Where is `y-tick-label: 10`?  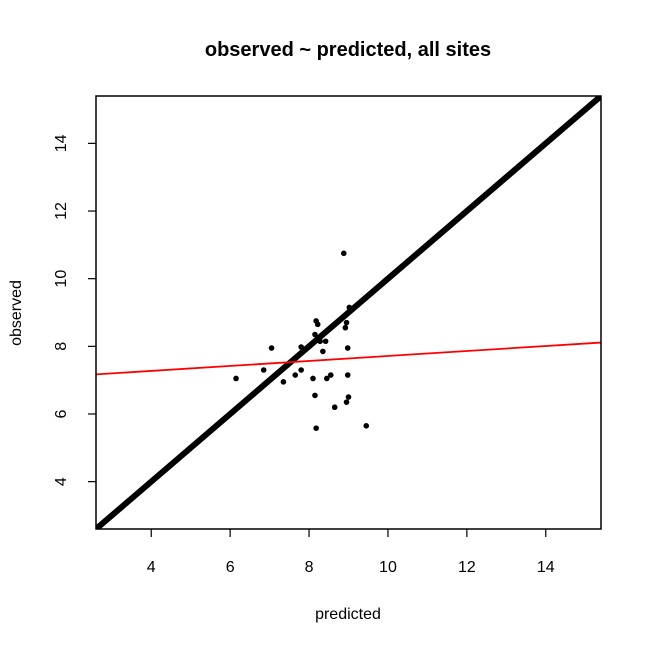
y-tick-label: 10 is located at coordinates (61, 279).